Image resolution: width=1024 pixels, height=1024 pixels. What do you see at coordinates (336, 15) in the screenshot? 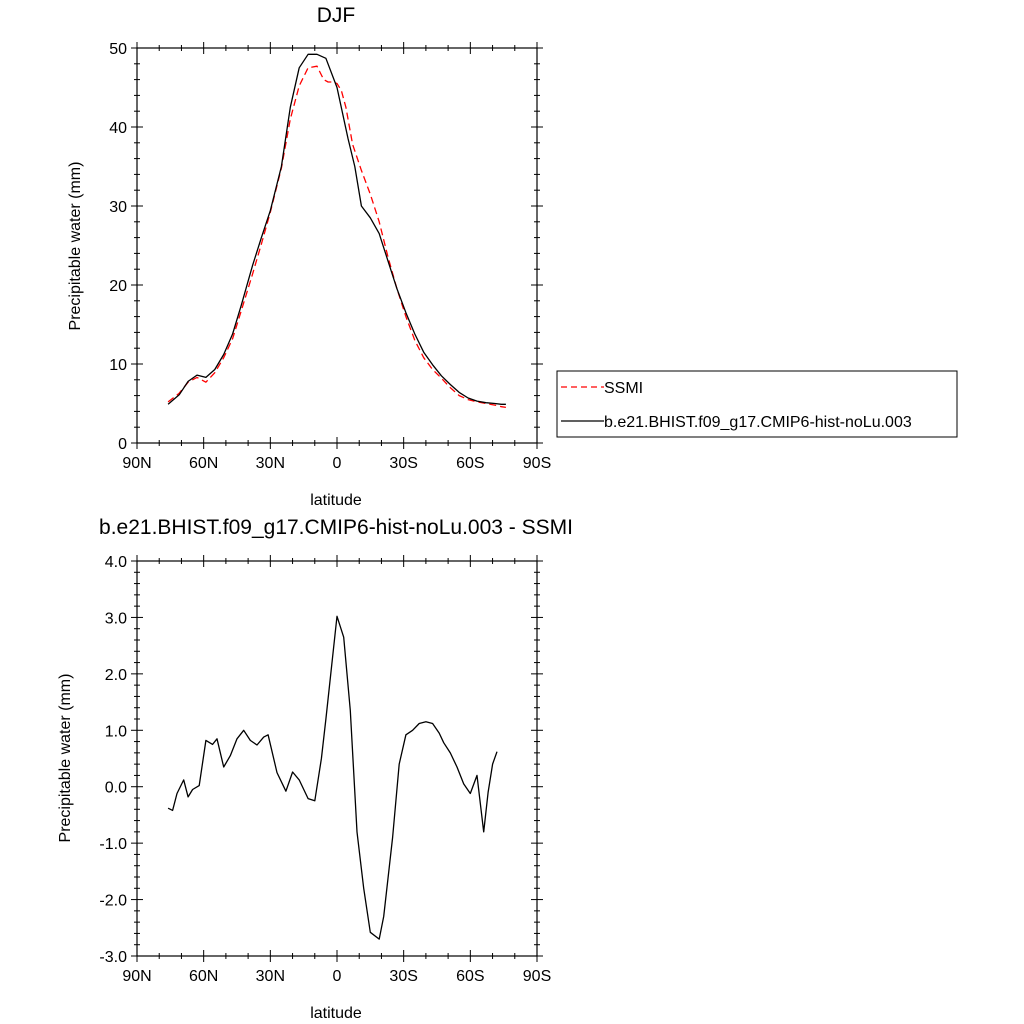
I see `top-chart-title: DJF` at bounding box center [336, 15].